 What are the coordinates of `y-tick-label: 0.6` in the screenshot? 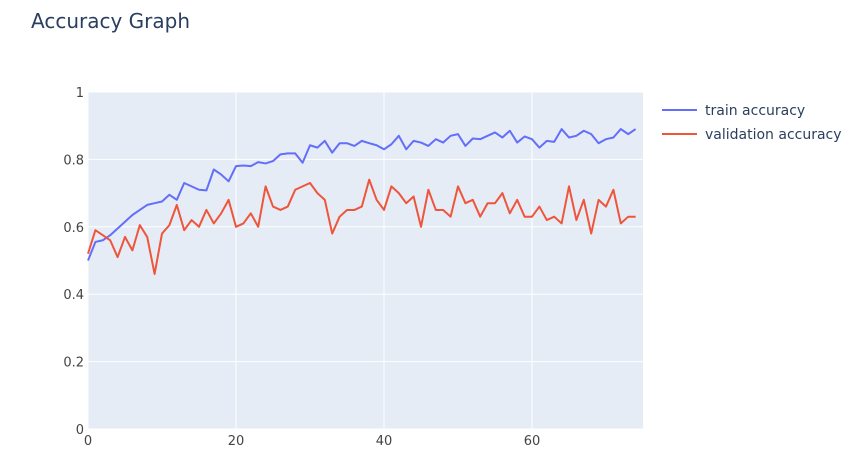 It's located at (73, 228).